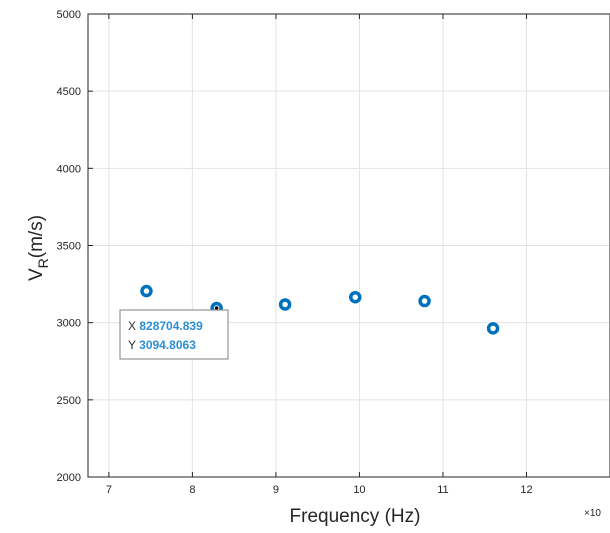 This screenshot has height=533, width=610. I want to click on svg-text: Y 3094.8063, so click(162, 345).